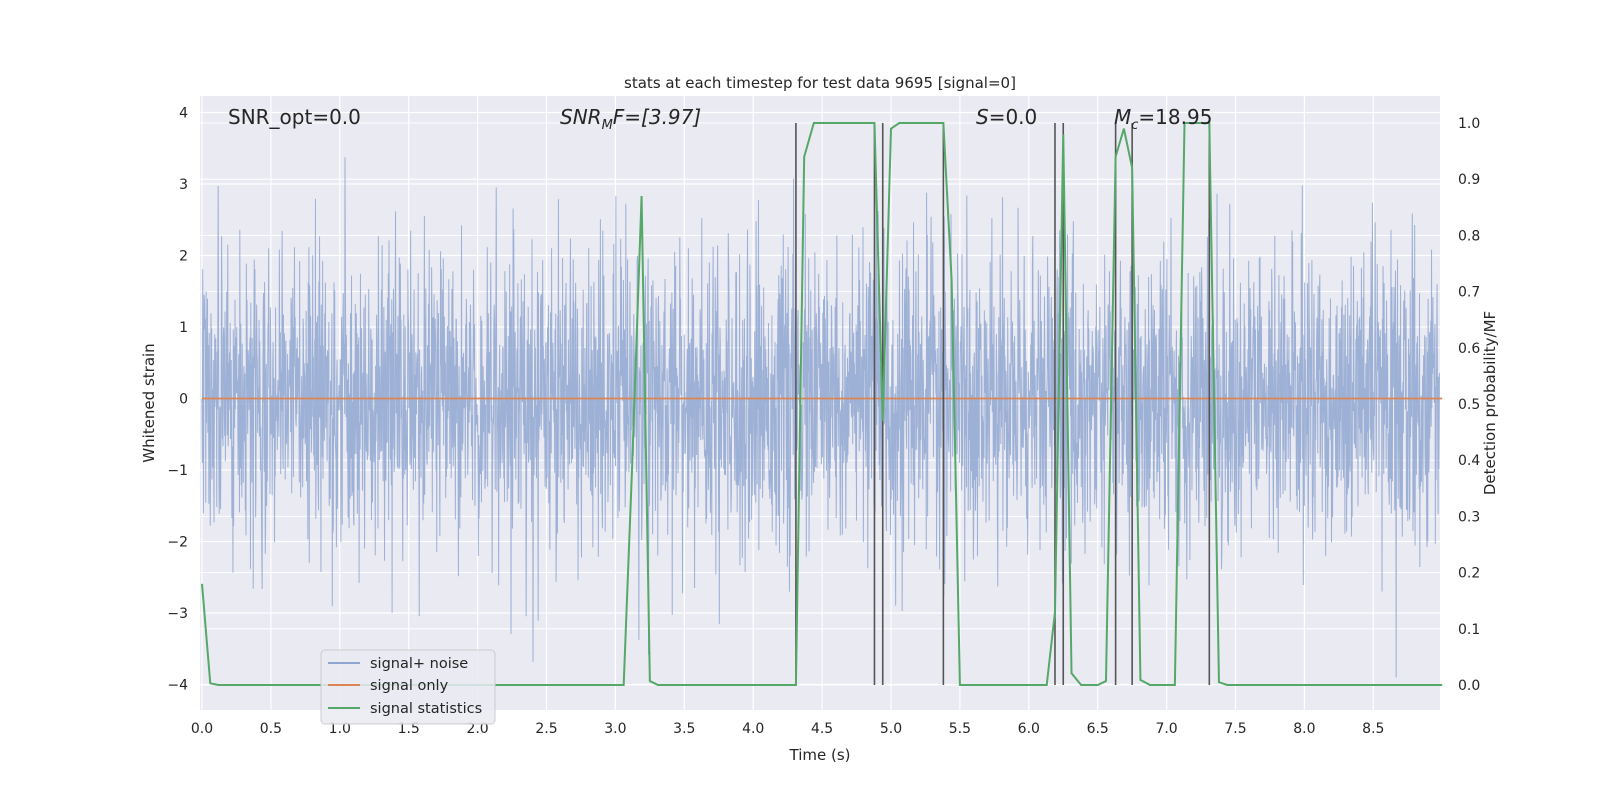 The width and height of the screenshot is (1600, 800). I want to click on y-left-tick-label: 2, so click(183, 257).